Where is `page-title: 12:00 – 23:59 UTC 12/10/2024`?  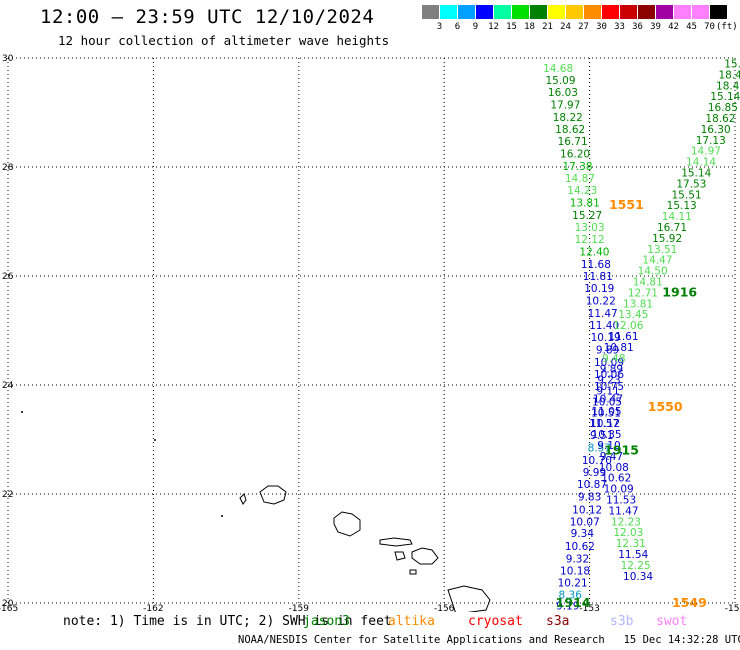
page-title: 12:00 – 23:59 UTC 12/10/2024 is located at coordinates (207, 17).